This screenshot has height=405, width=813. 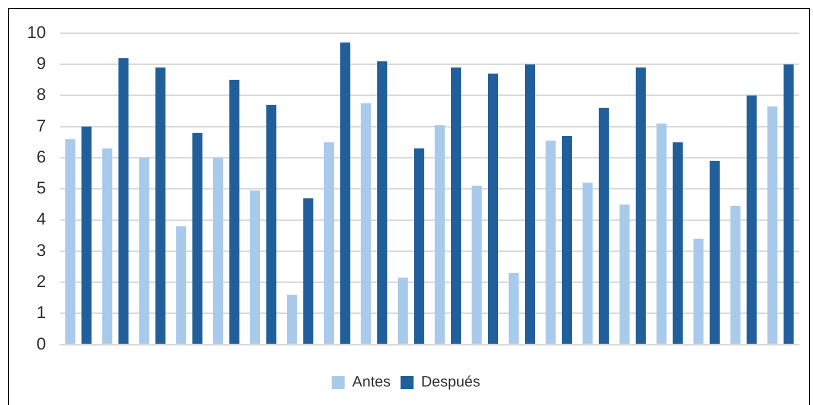 What do you see at coordinates (36, 32) in the screenshot?
I see `y-tick-label: 10` at bounding box center [36, 32].